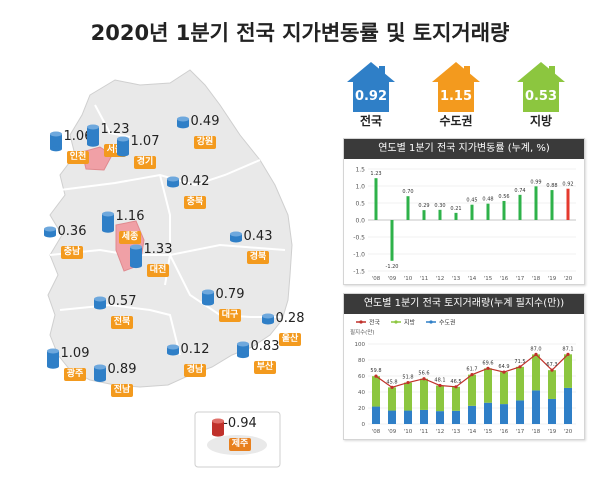  I want to click on land-change-chart-title: 연도별 1분기 전국 지가변동률 (누계, %), so click(464, 149).